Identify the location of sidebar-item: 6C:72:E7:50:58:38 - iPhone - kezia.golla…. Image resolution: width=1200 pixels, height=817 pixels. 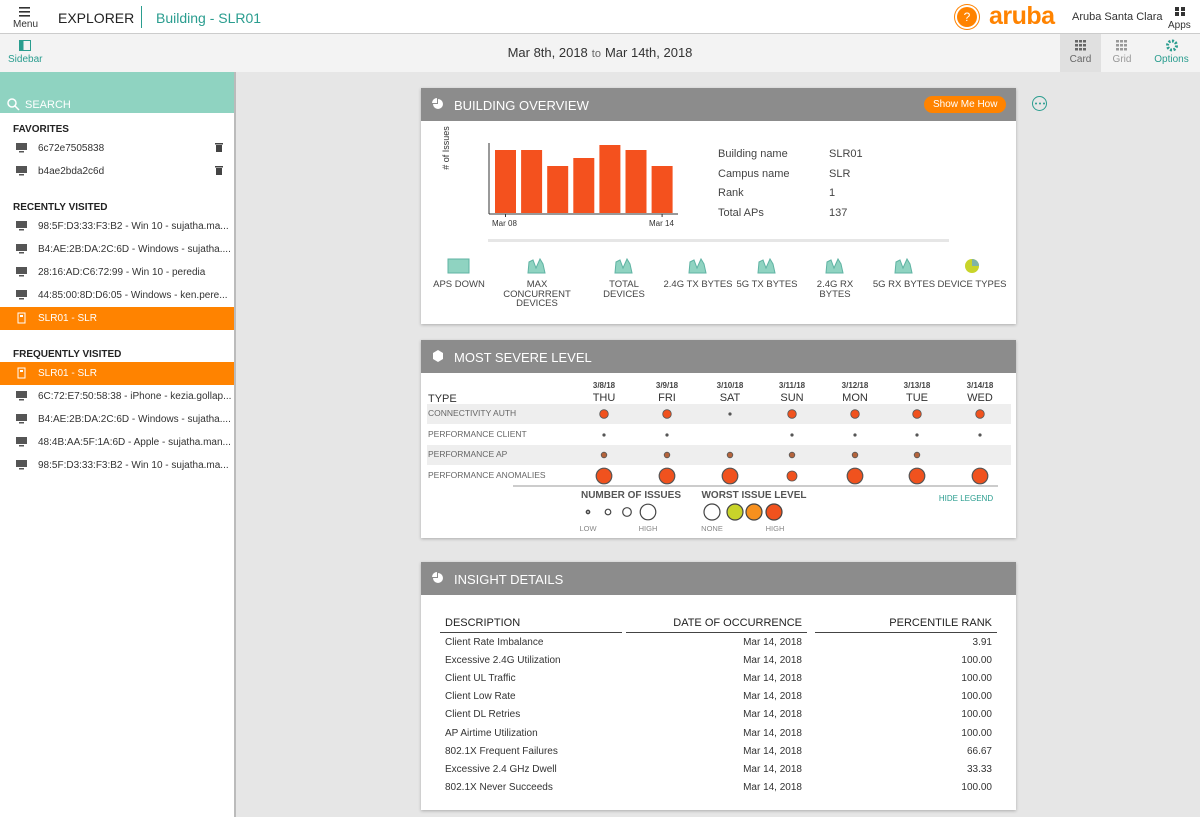
(117, 396).